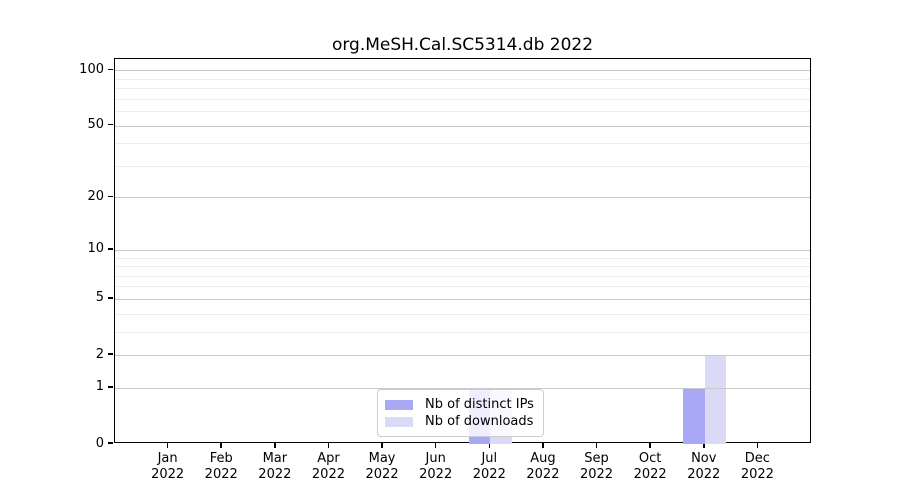 Image resolution: width=900 pixels, height=500 pixels. Describe the element at coordinates (650, 458) in the screenshot. I see `x-tick-month: Oct` at that location.